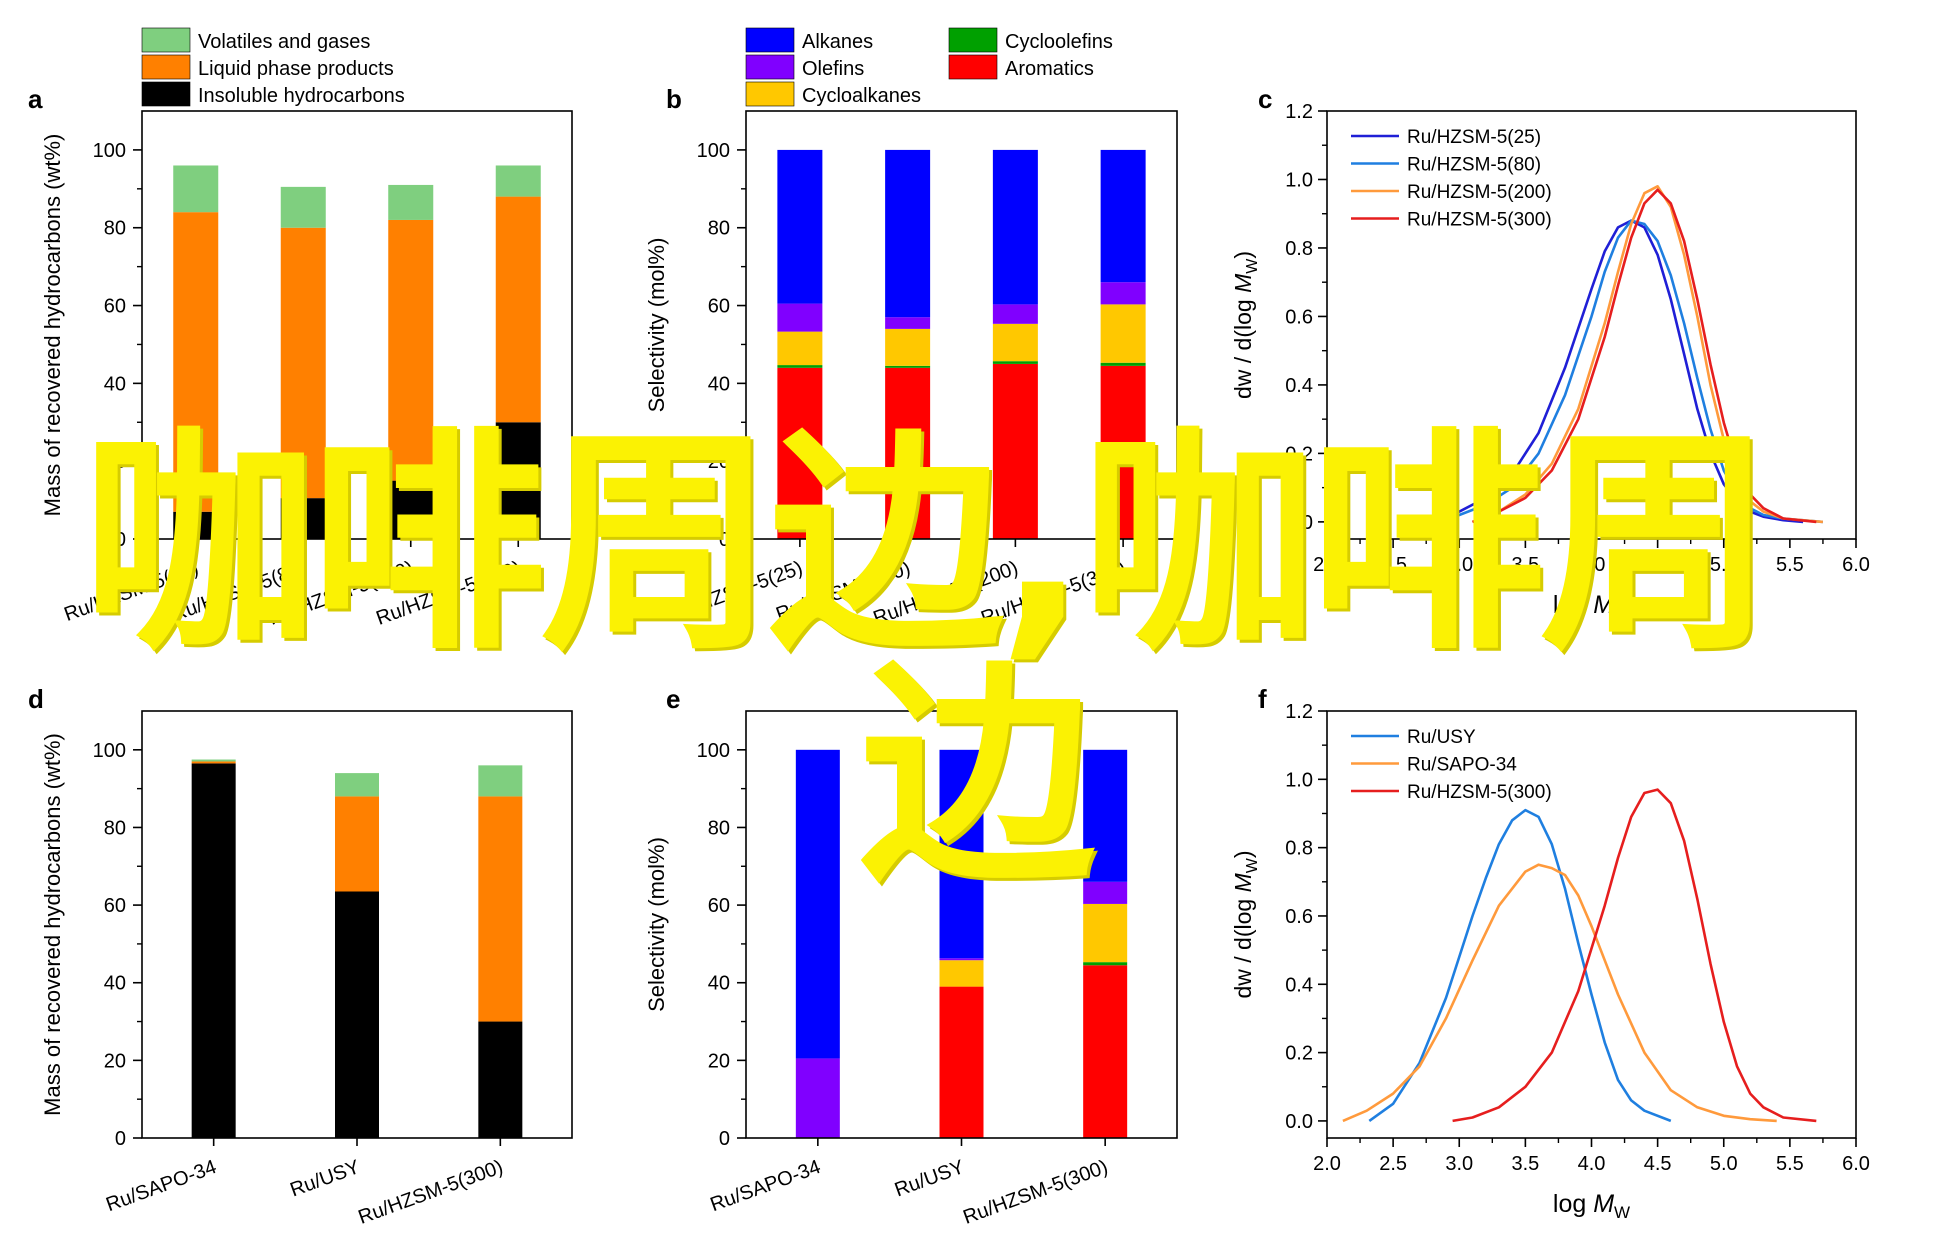  What do you see at coordinates (1299, 523) in the screenshot?
I see `y-tick-label: 0.0` at bounding box center [1299, 523].